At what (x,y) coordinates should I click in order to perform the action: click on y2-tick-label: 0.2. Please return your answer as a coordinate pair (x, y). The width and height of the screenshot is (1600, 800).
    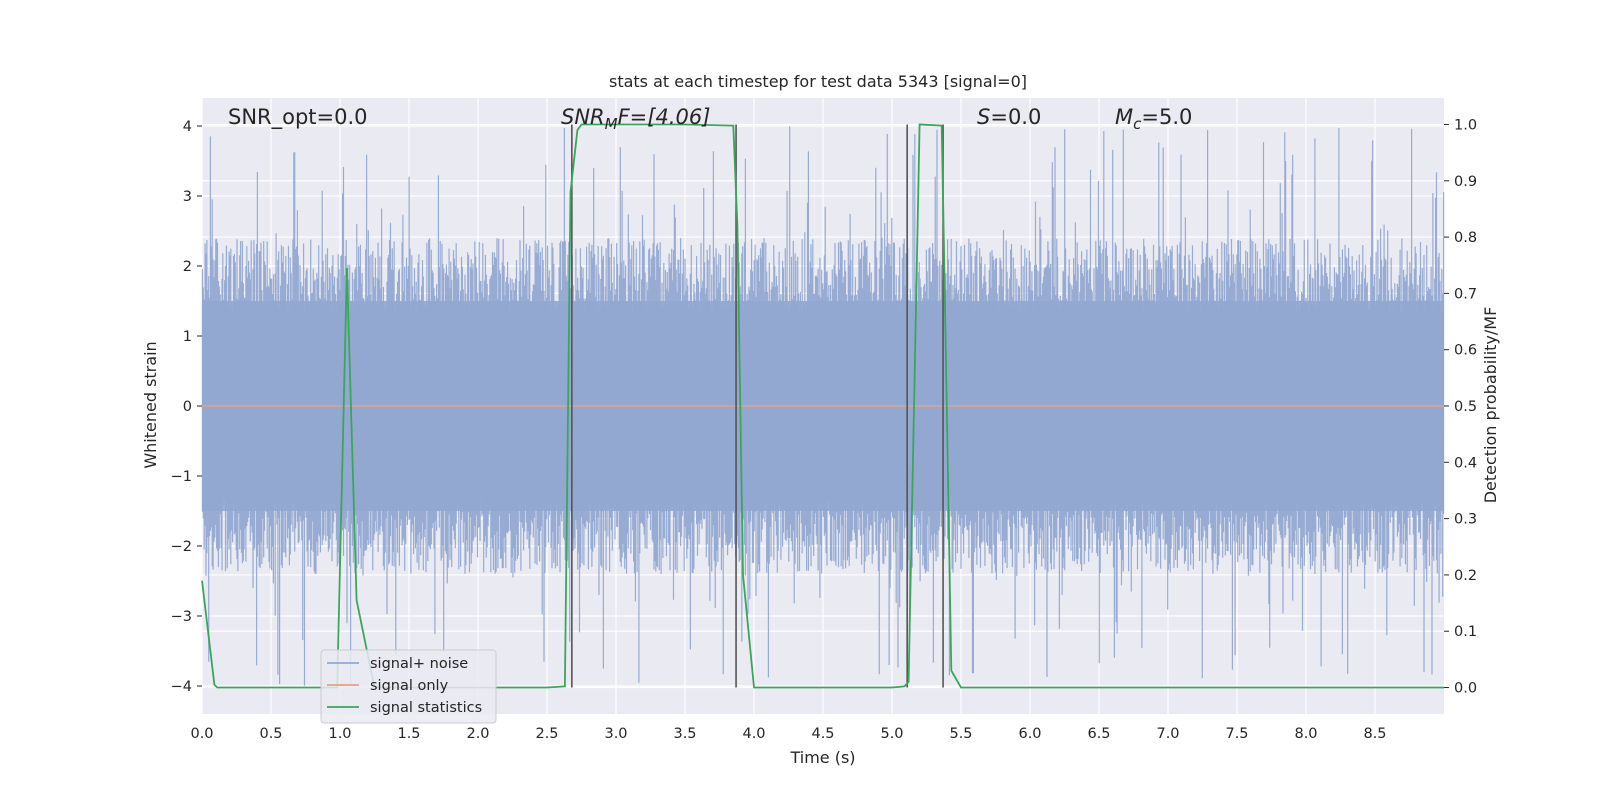
    Looking at the image, I should click on (1465, 576).